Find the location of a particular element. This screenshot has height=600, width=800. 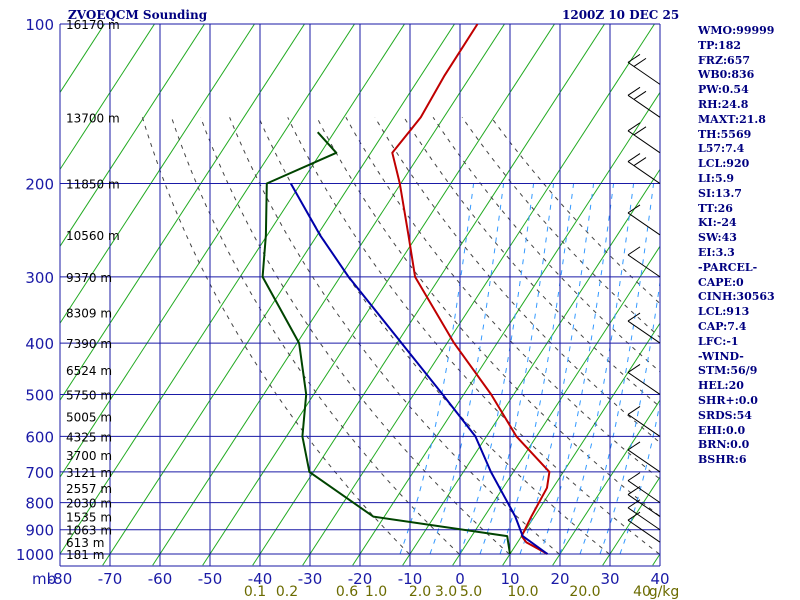

mixing-ratio-label: 0.1 is located at coordinates (255, 592).